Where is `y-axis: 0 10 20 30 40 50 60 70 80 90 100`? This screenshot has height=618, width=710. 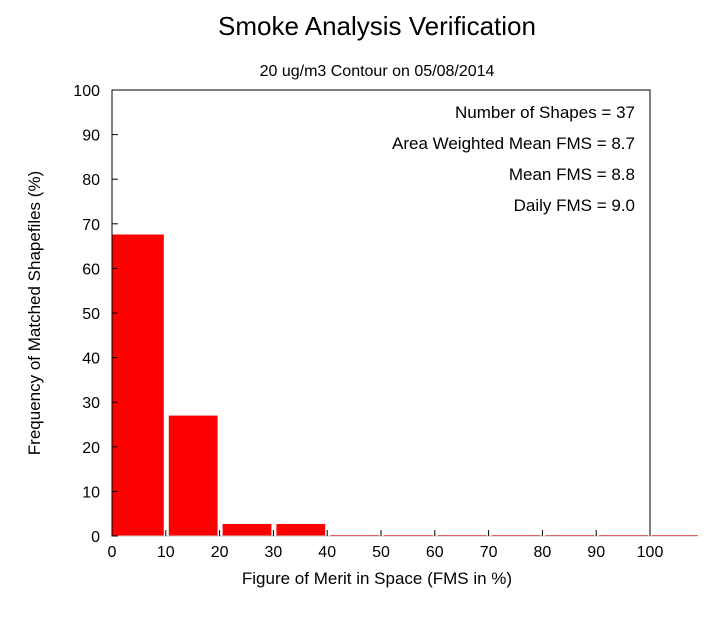 y-axis: 0 10 20 30 40 50 60 70 80 90 100 is located at coordinates (95, 314).